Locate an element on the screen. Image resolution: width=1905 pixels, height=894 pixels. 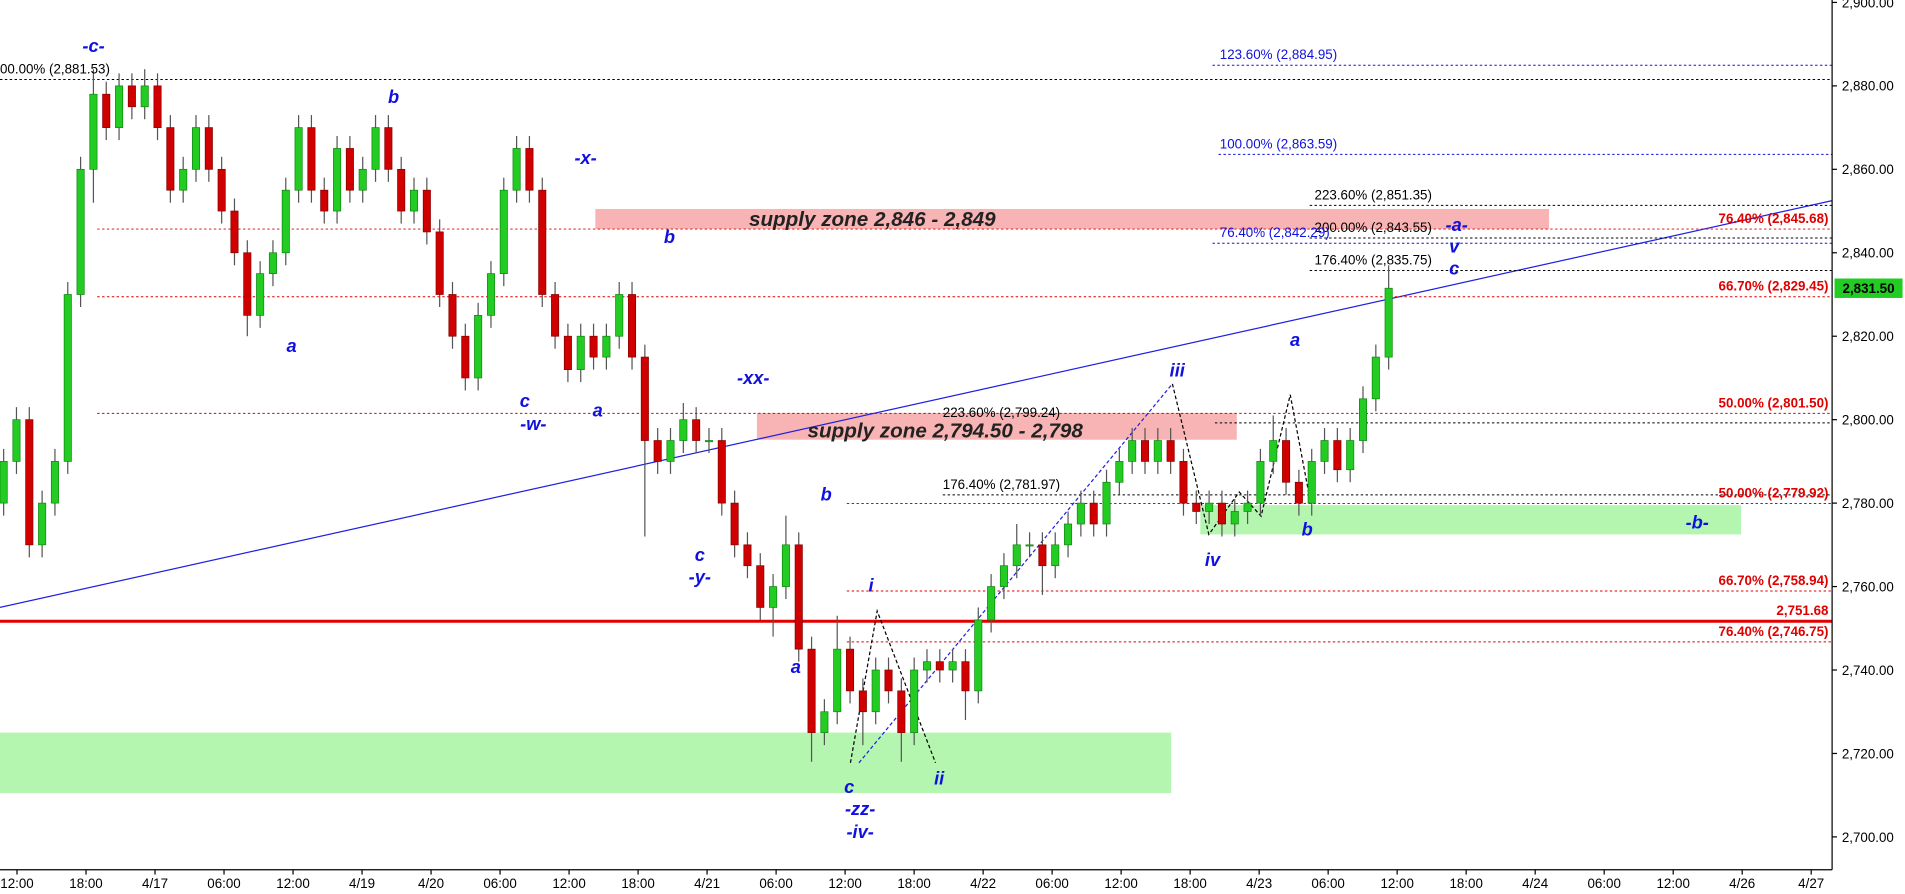
wave-label: -x- is located at coordinates (585, 158).